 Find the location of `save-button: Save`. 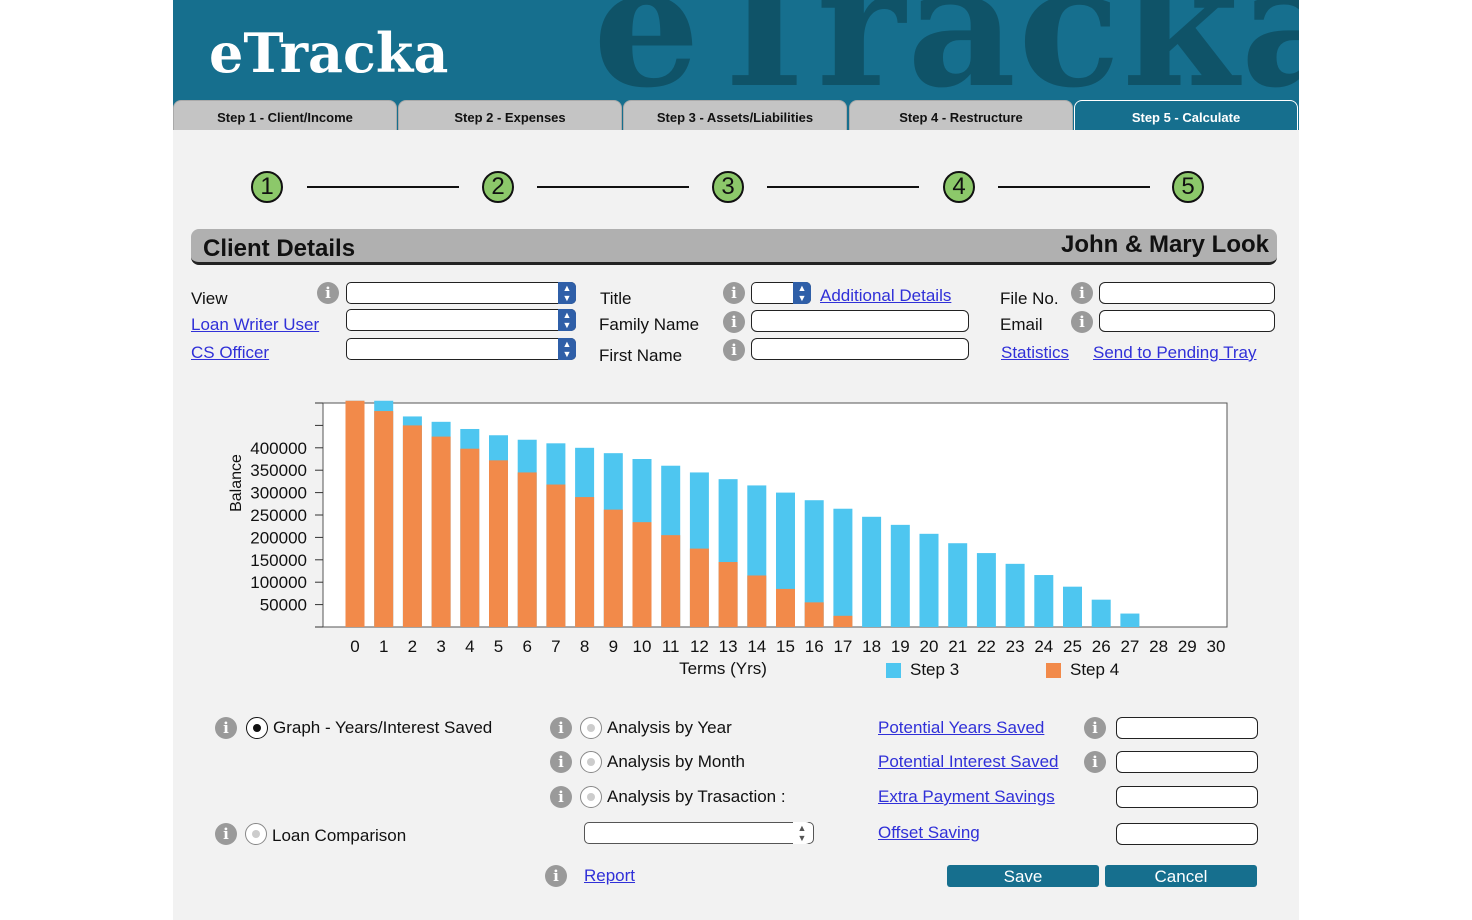

save-button: Save is located at coordinates (1023, 876).